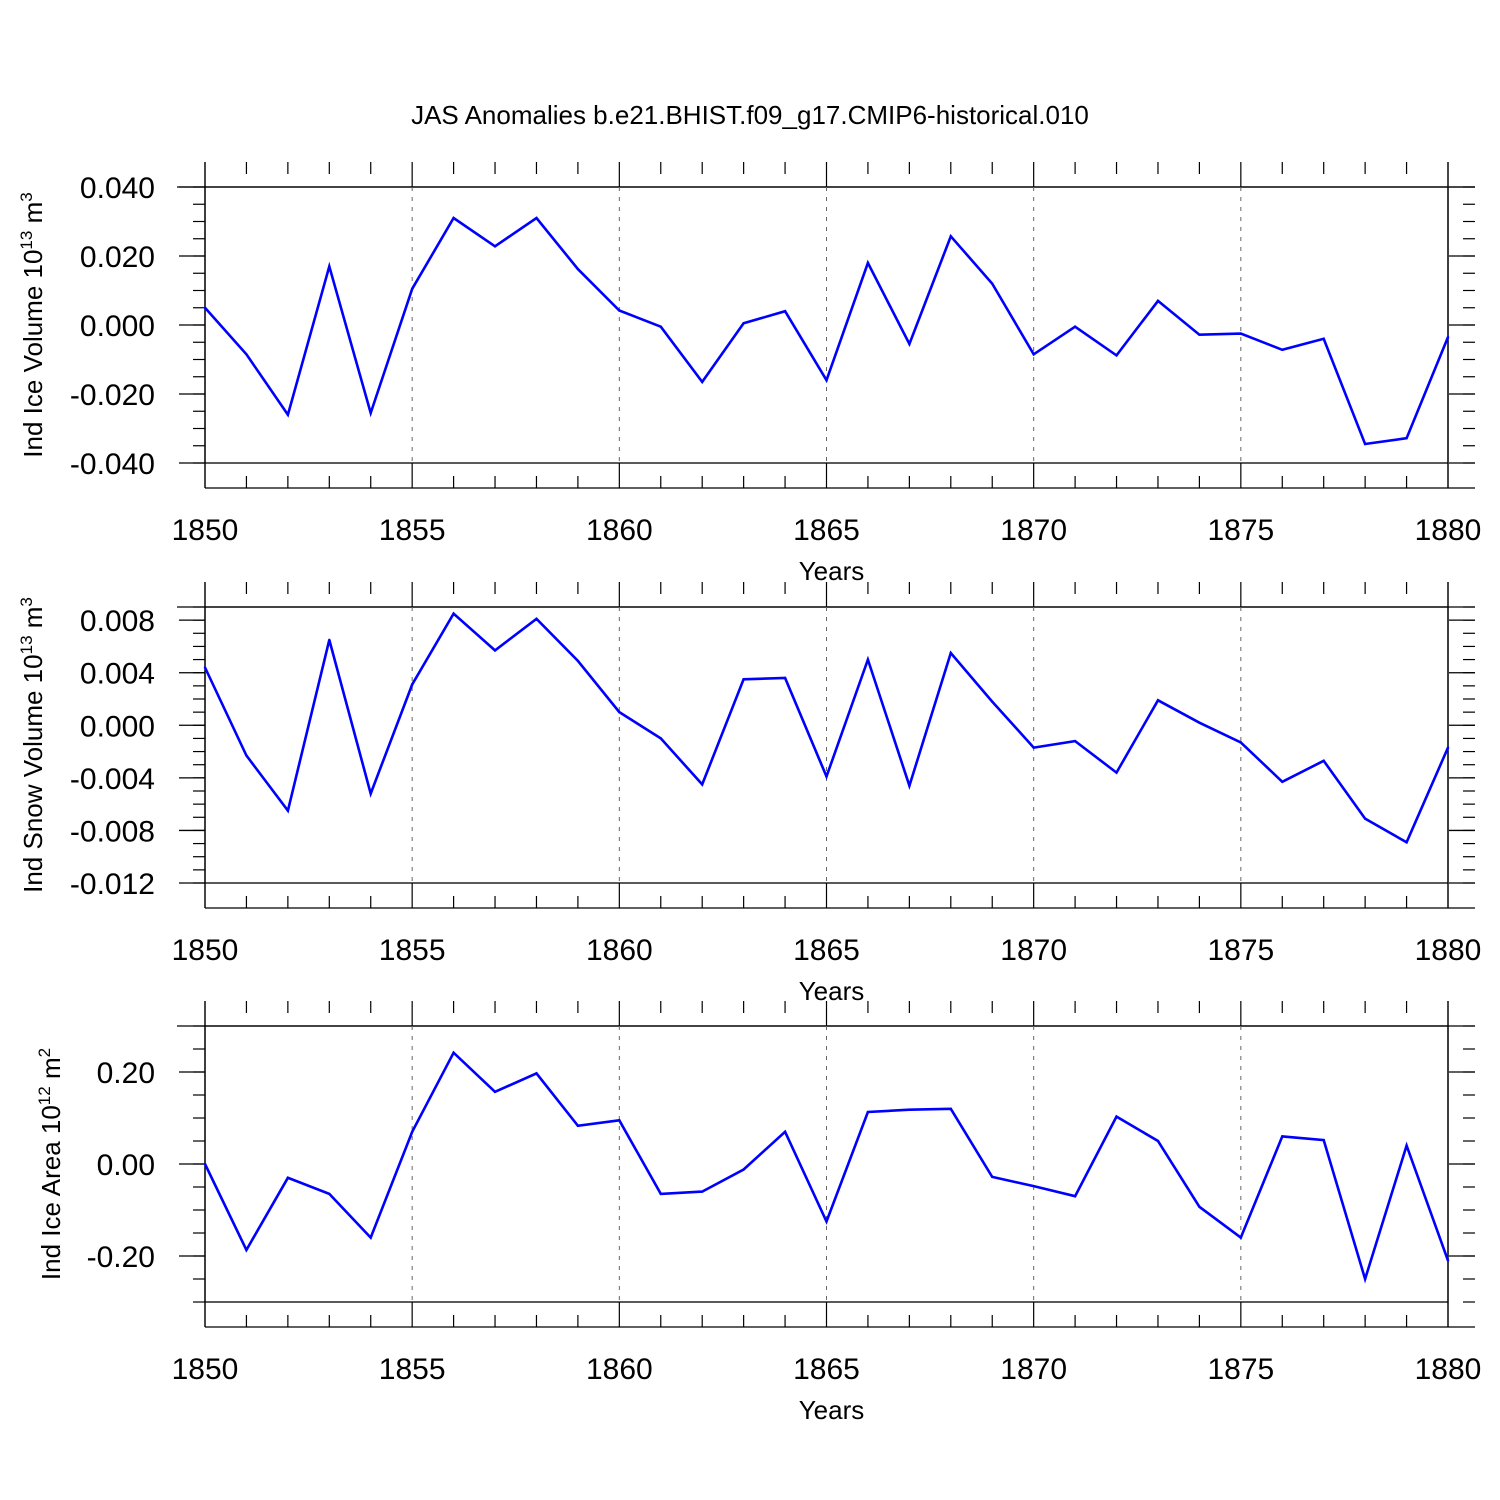 Image resolution: width=1500 pixels, height=1500 pixels. I want to click on y-tick-label: -0.020, so click(112, 395).